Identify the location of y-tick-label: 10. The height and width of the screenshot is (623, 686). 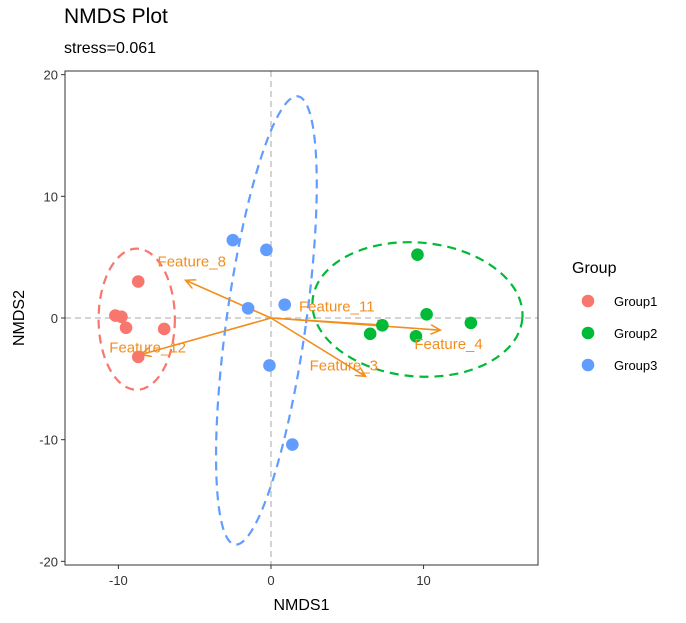
(51, 196).